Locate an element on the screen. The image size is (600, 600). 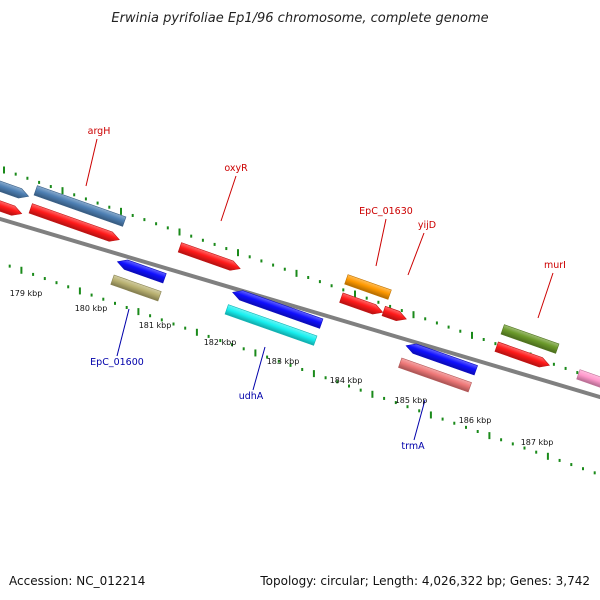
kbp-label: 183 kbp is located at coordinates (283, 361).